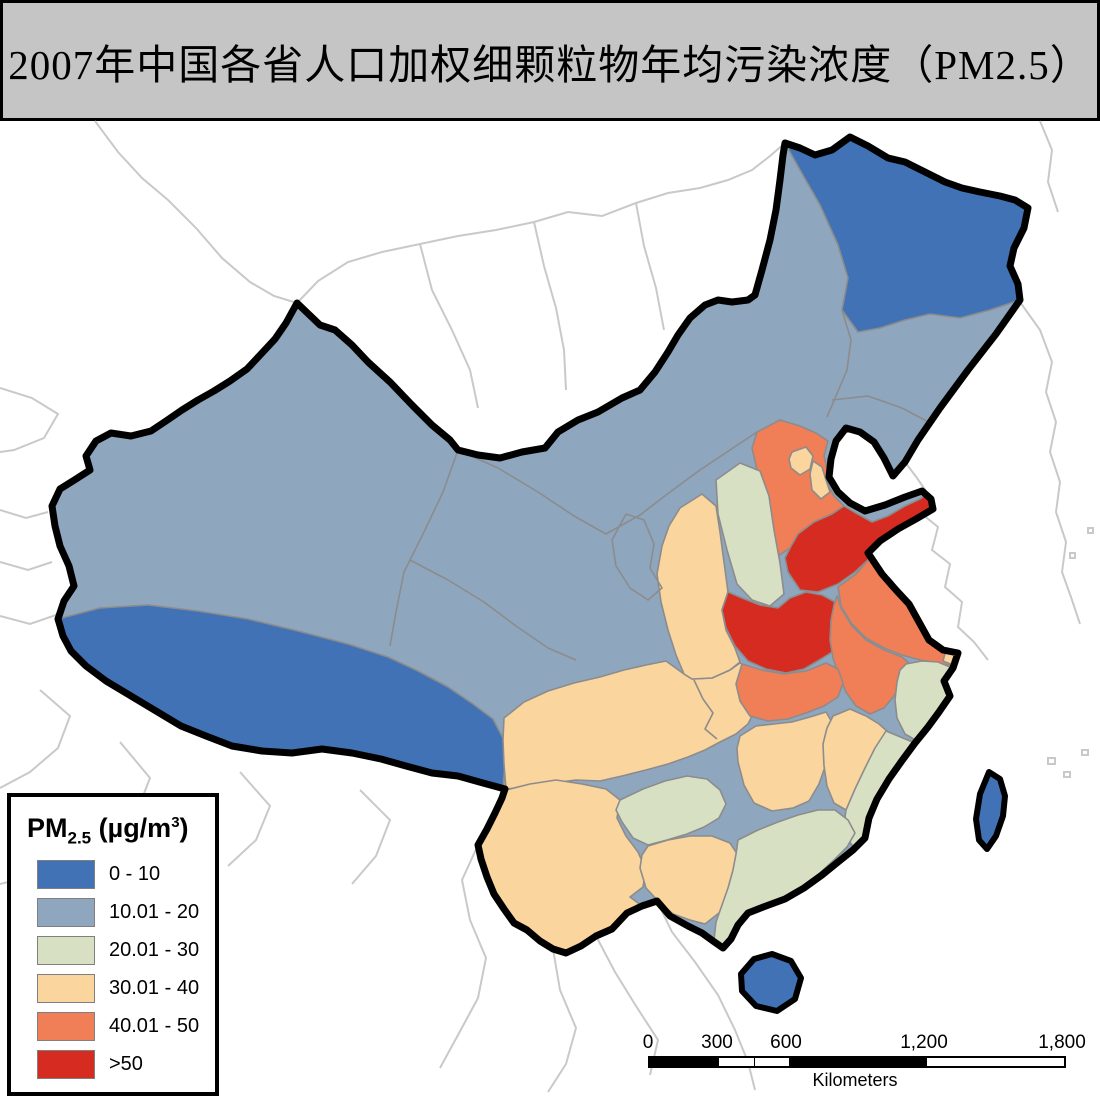 The width and height of the screenshot is (1100, 1100). What do you see at coordinates (154, 988) in the screenshot?
I see `legend-label: 30.01 - 40` at bounding box center [154, 988].